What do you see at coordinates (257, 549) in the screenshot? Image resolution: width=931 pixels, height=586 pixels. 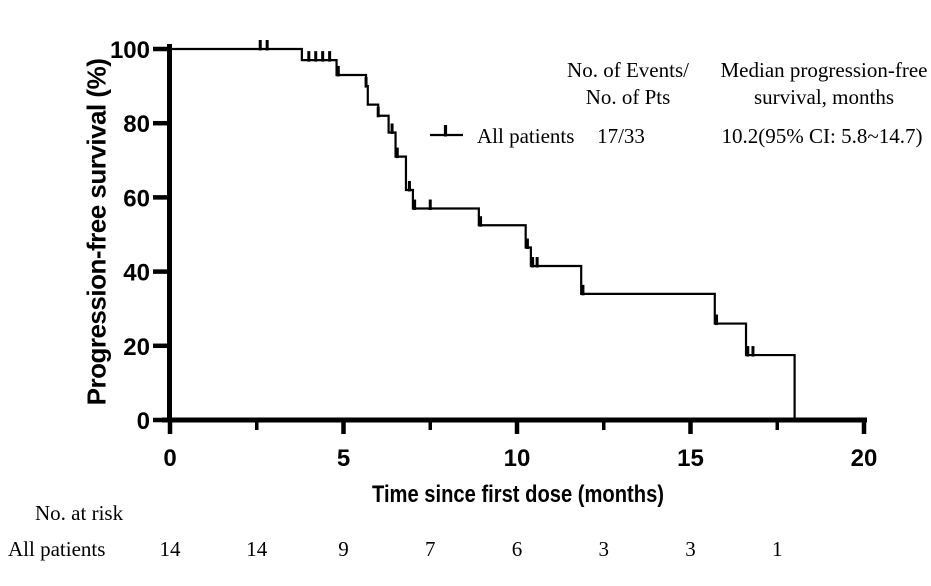 I see `risk-count-t2.5: 14` at bounding box center [257, 549].